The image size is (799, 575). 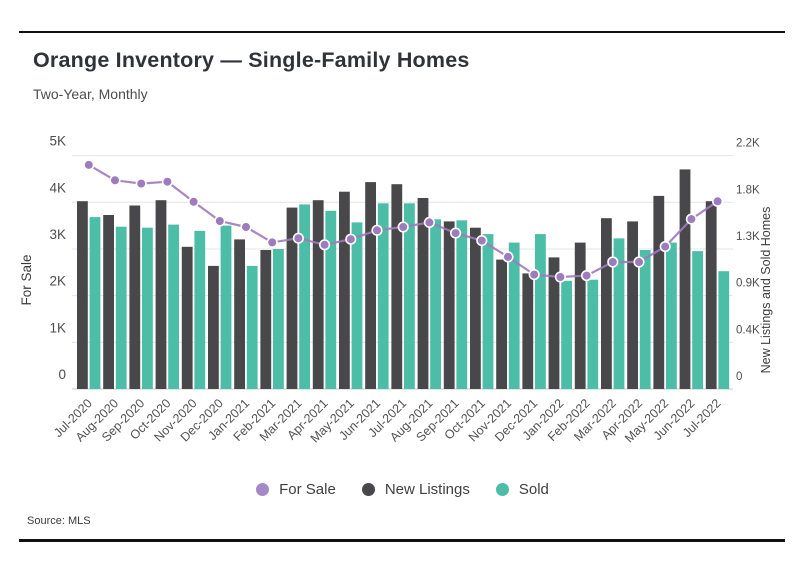 I want to click on left-axis-tick: 2K, so click(x=57, y=281).